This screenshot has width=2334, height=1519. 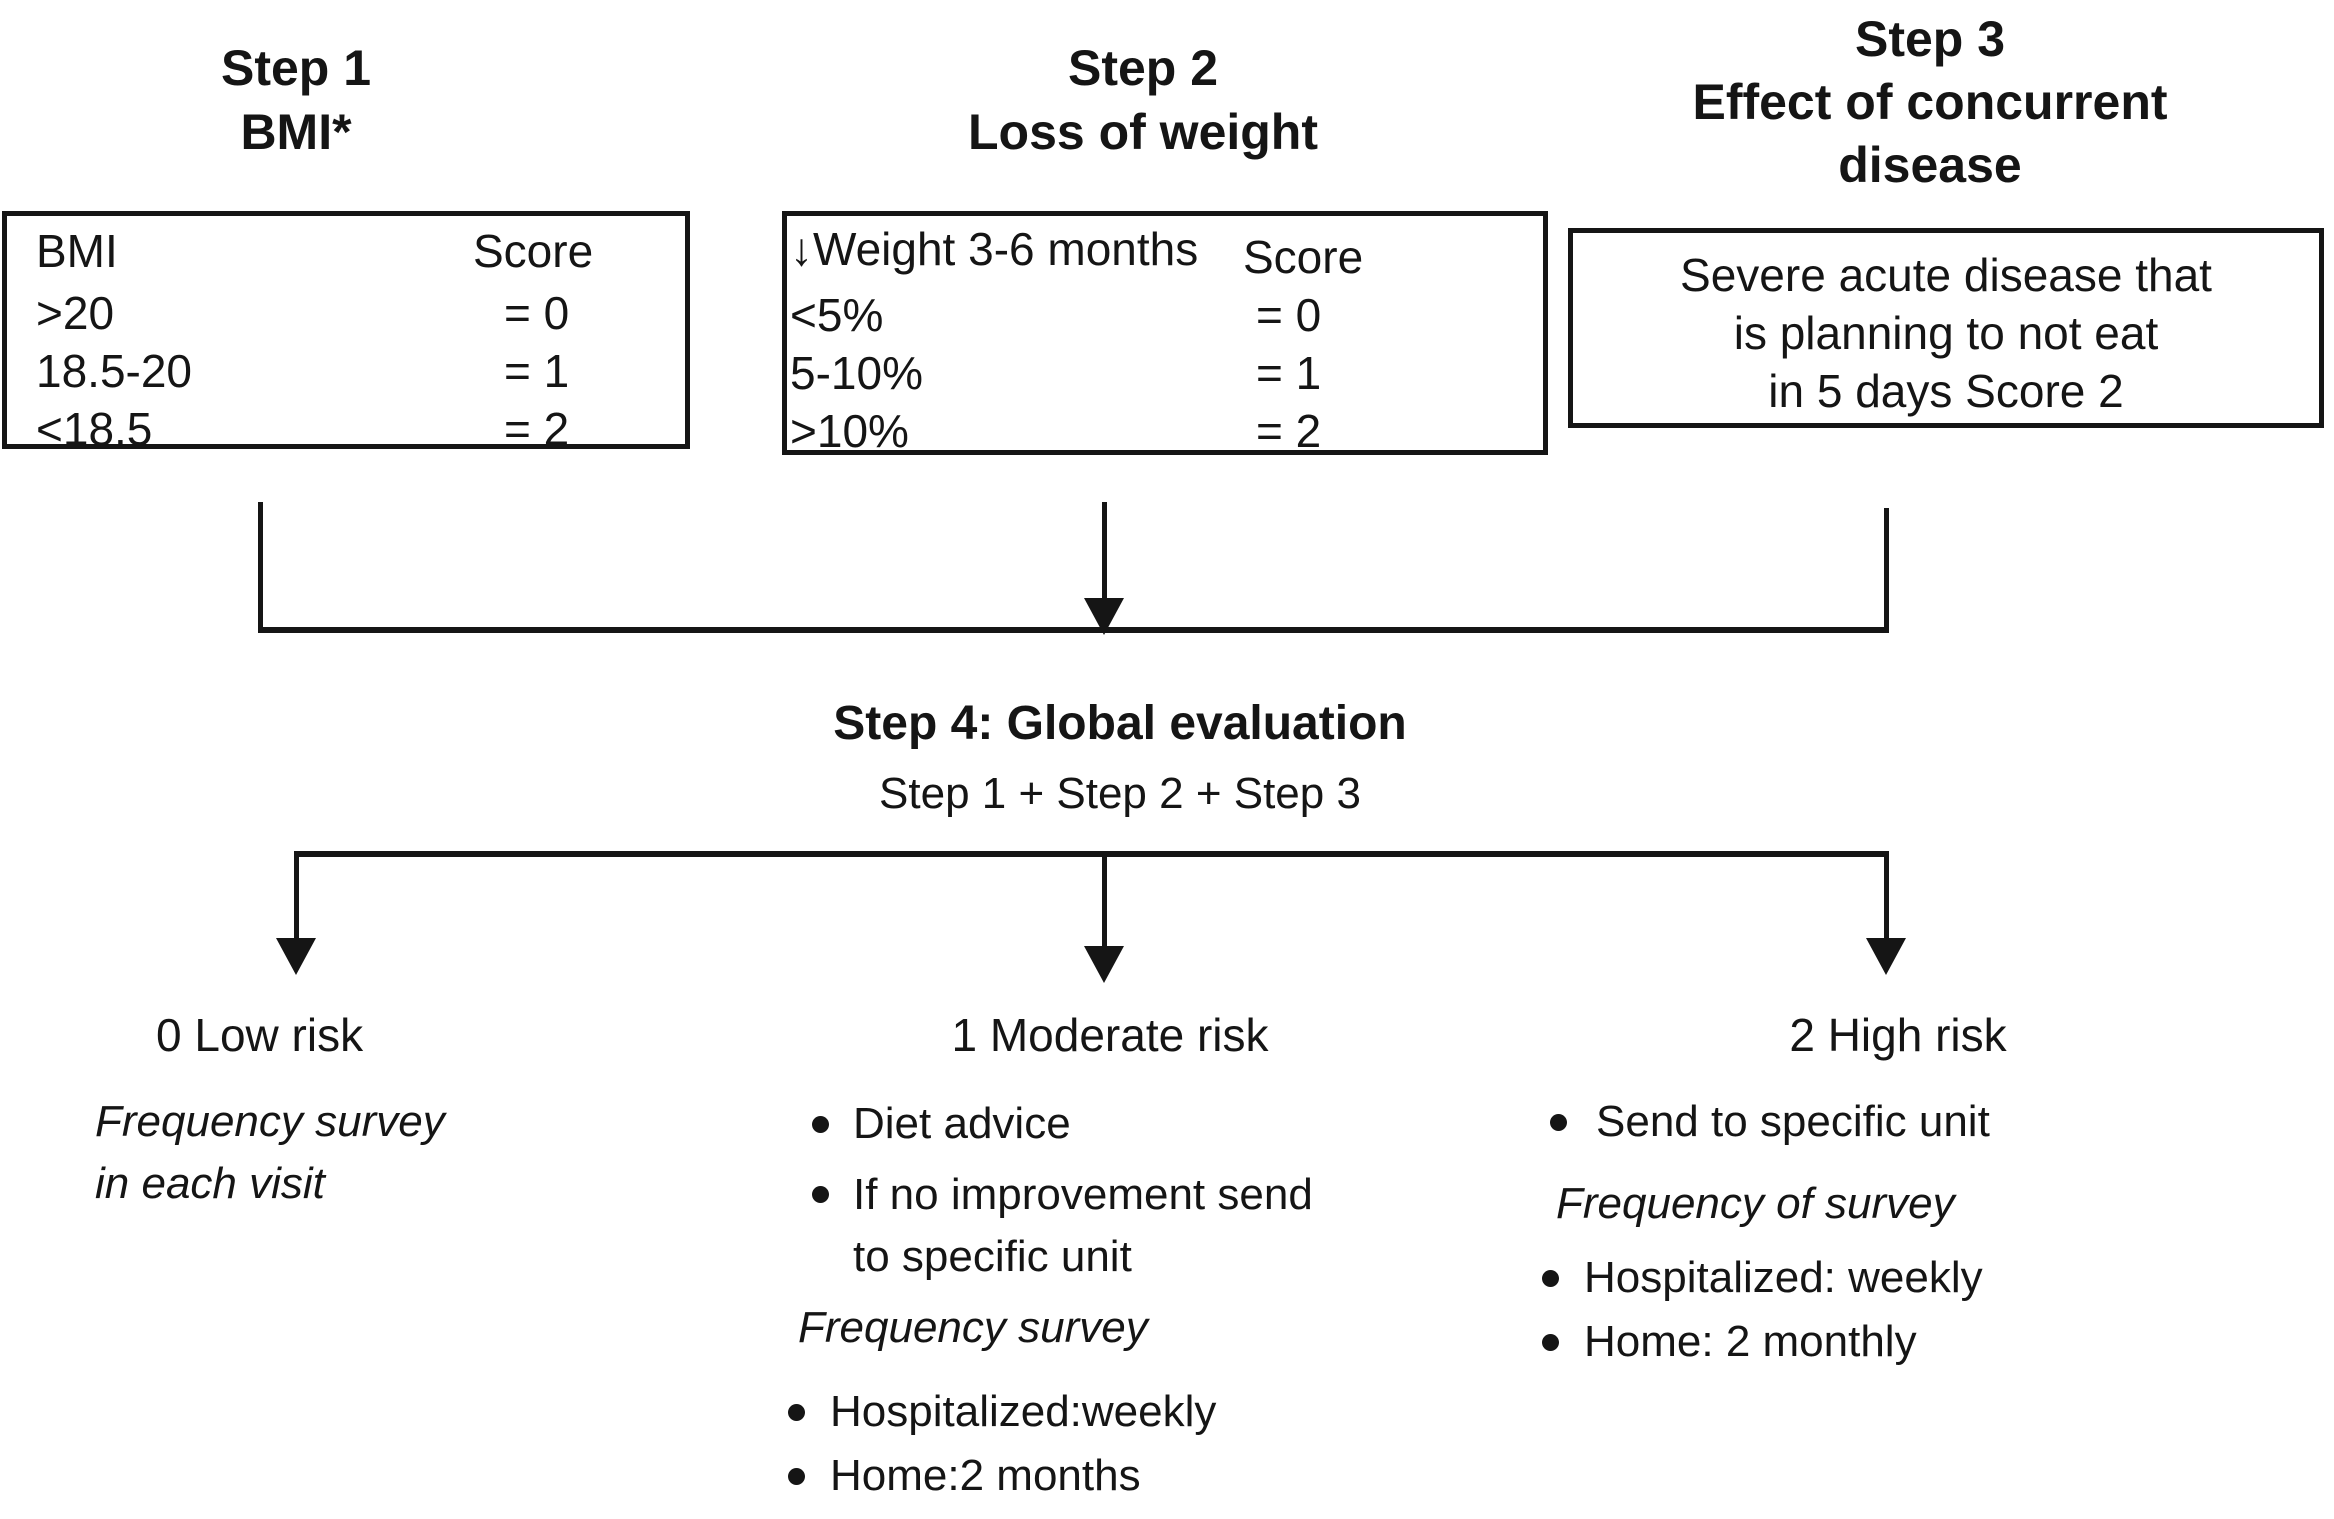 What do you see at coordinates (94, 429) in the screenshot?
I see `step1-row-label: <18.5` at bounding box center [94, 429].